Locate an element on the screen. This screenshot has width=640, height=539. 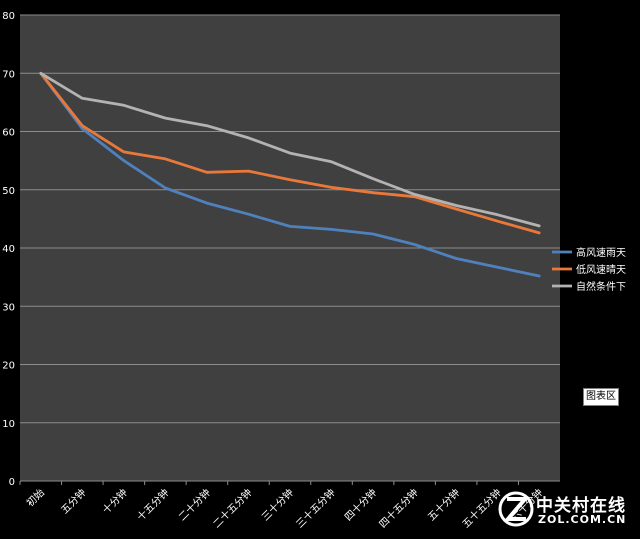
legend-label: 高风速雨天 is located at coordinates (601, 252).